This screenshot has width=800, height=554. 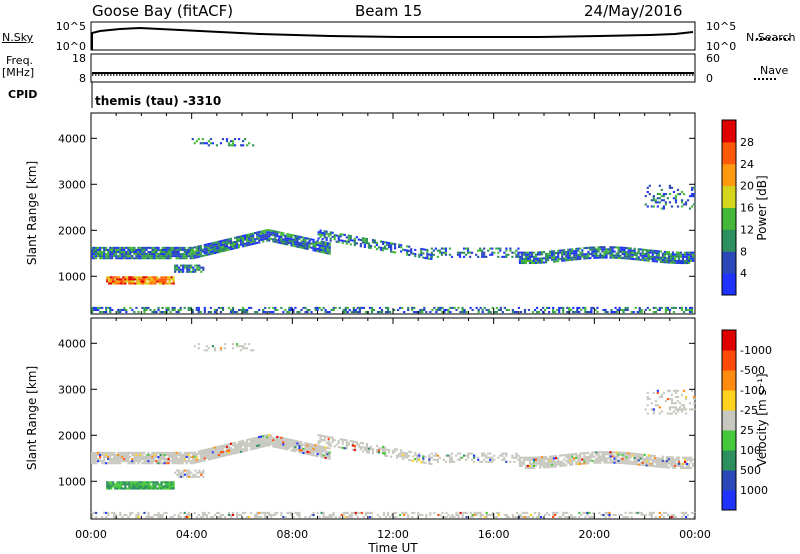 What do you see at coordinates (743, 273) in the screenshot?
I see `colorbar-tick-label: 4` at bounding box center [743, 273].